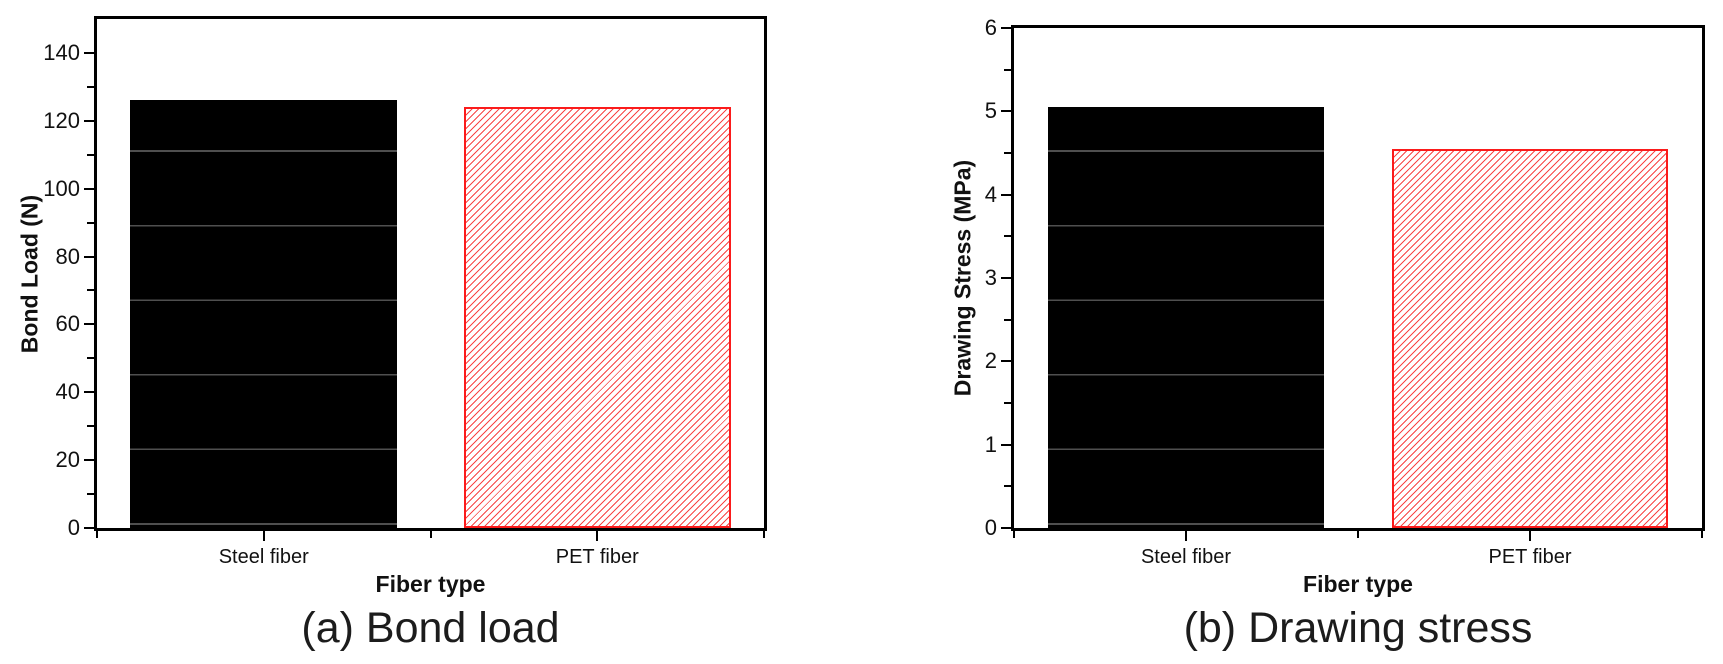  Describe the element at coordinates (990, 361) in the screenshot. I see `y-axis-tick-label: 2` at that location.